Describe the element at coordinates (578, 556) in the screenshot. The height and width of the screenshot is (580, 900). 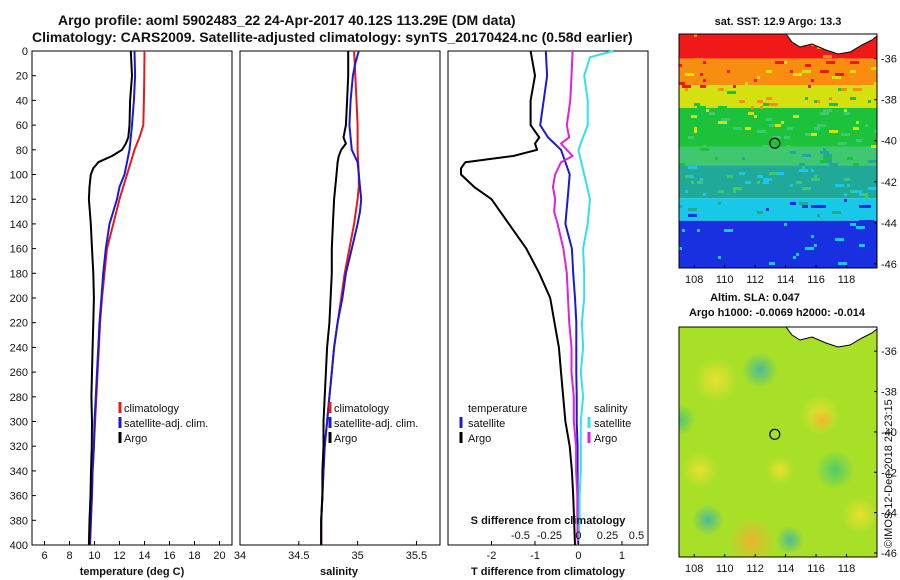
I see `x-tick-label: 0` at that location.